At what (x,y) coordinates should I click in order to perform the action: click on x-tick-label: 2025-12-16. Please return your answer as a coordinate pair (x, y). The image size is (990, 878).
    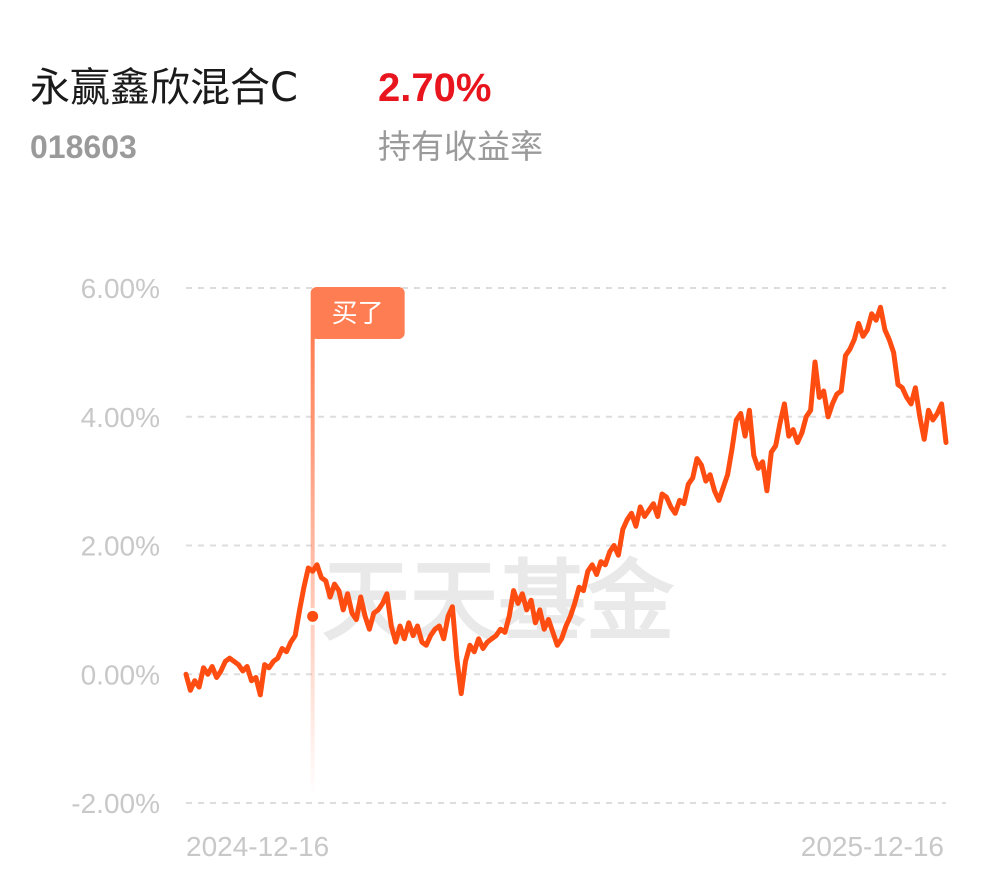
    Looking at the image, I should click on (872, 846).